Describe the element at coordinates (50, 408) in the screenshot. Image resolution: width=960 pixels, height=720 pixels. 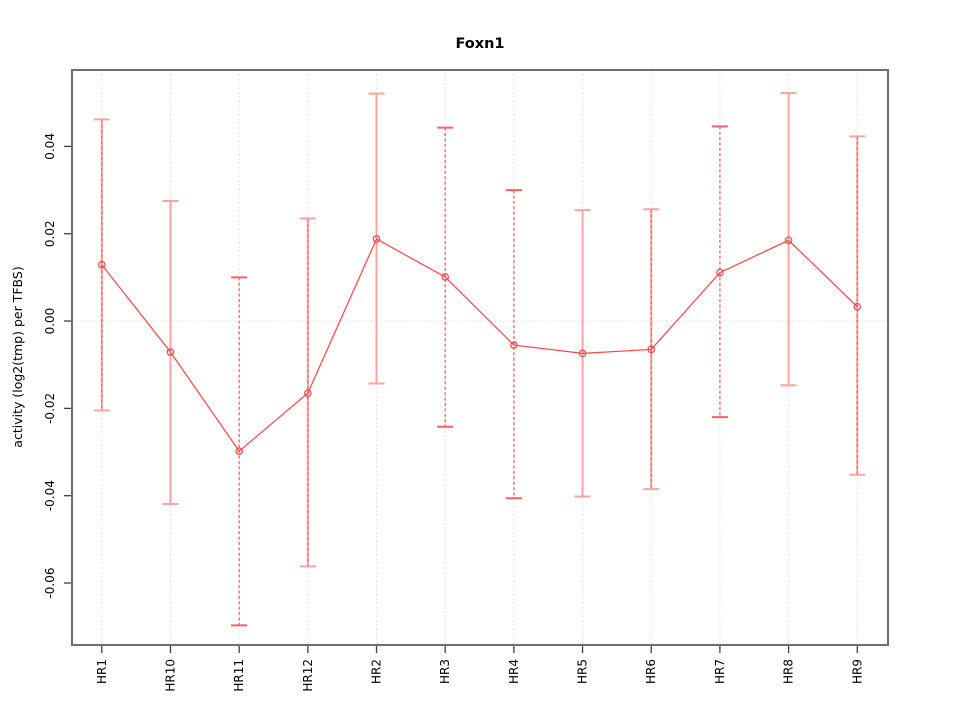
I see `y-tick-label: -0.02` at that location.